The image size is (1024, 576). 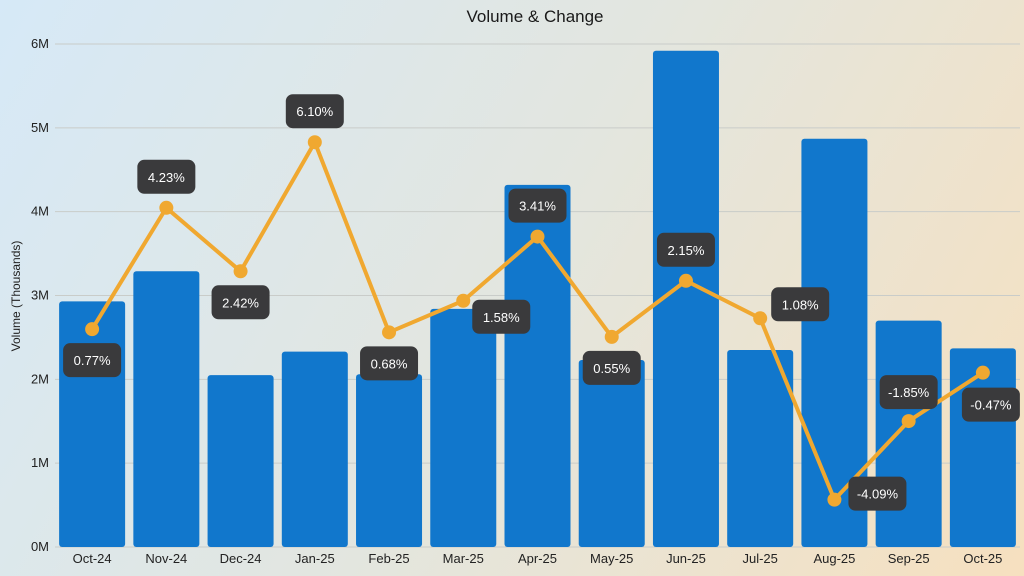 What do you see at coordinates (92, 558) in the screenshot?
I see `x-tick-label: Oct-24` at bounding box center [92, 558].